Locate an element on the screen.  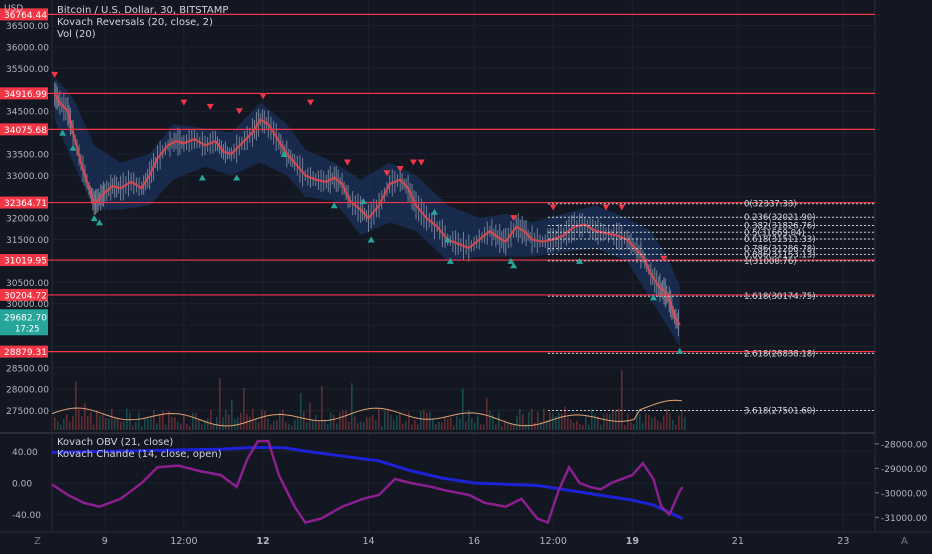
indicator-volume: Vol (20) is located at coordinates (76, 34).